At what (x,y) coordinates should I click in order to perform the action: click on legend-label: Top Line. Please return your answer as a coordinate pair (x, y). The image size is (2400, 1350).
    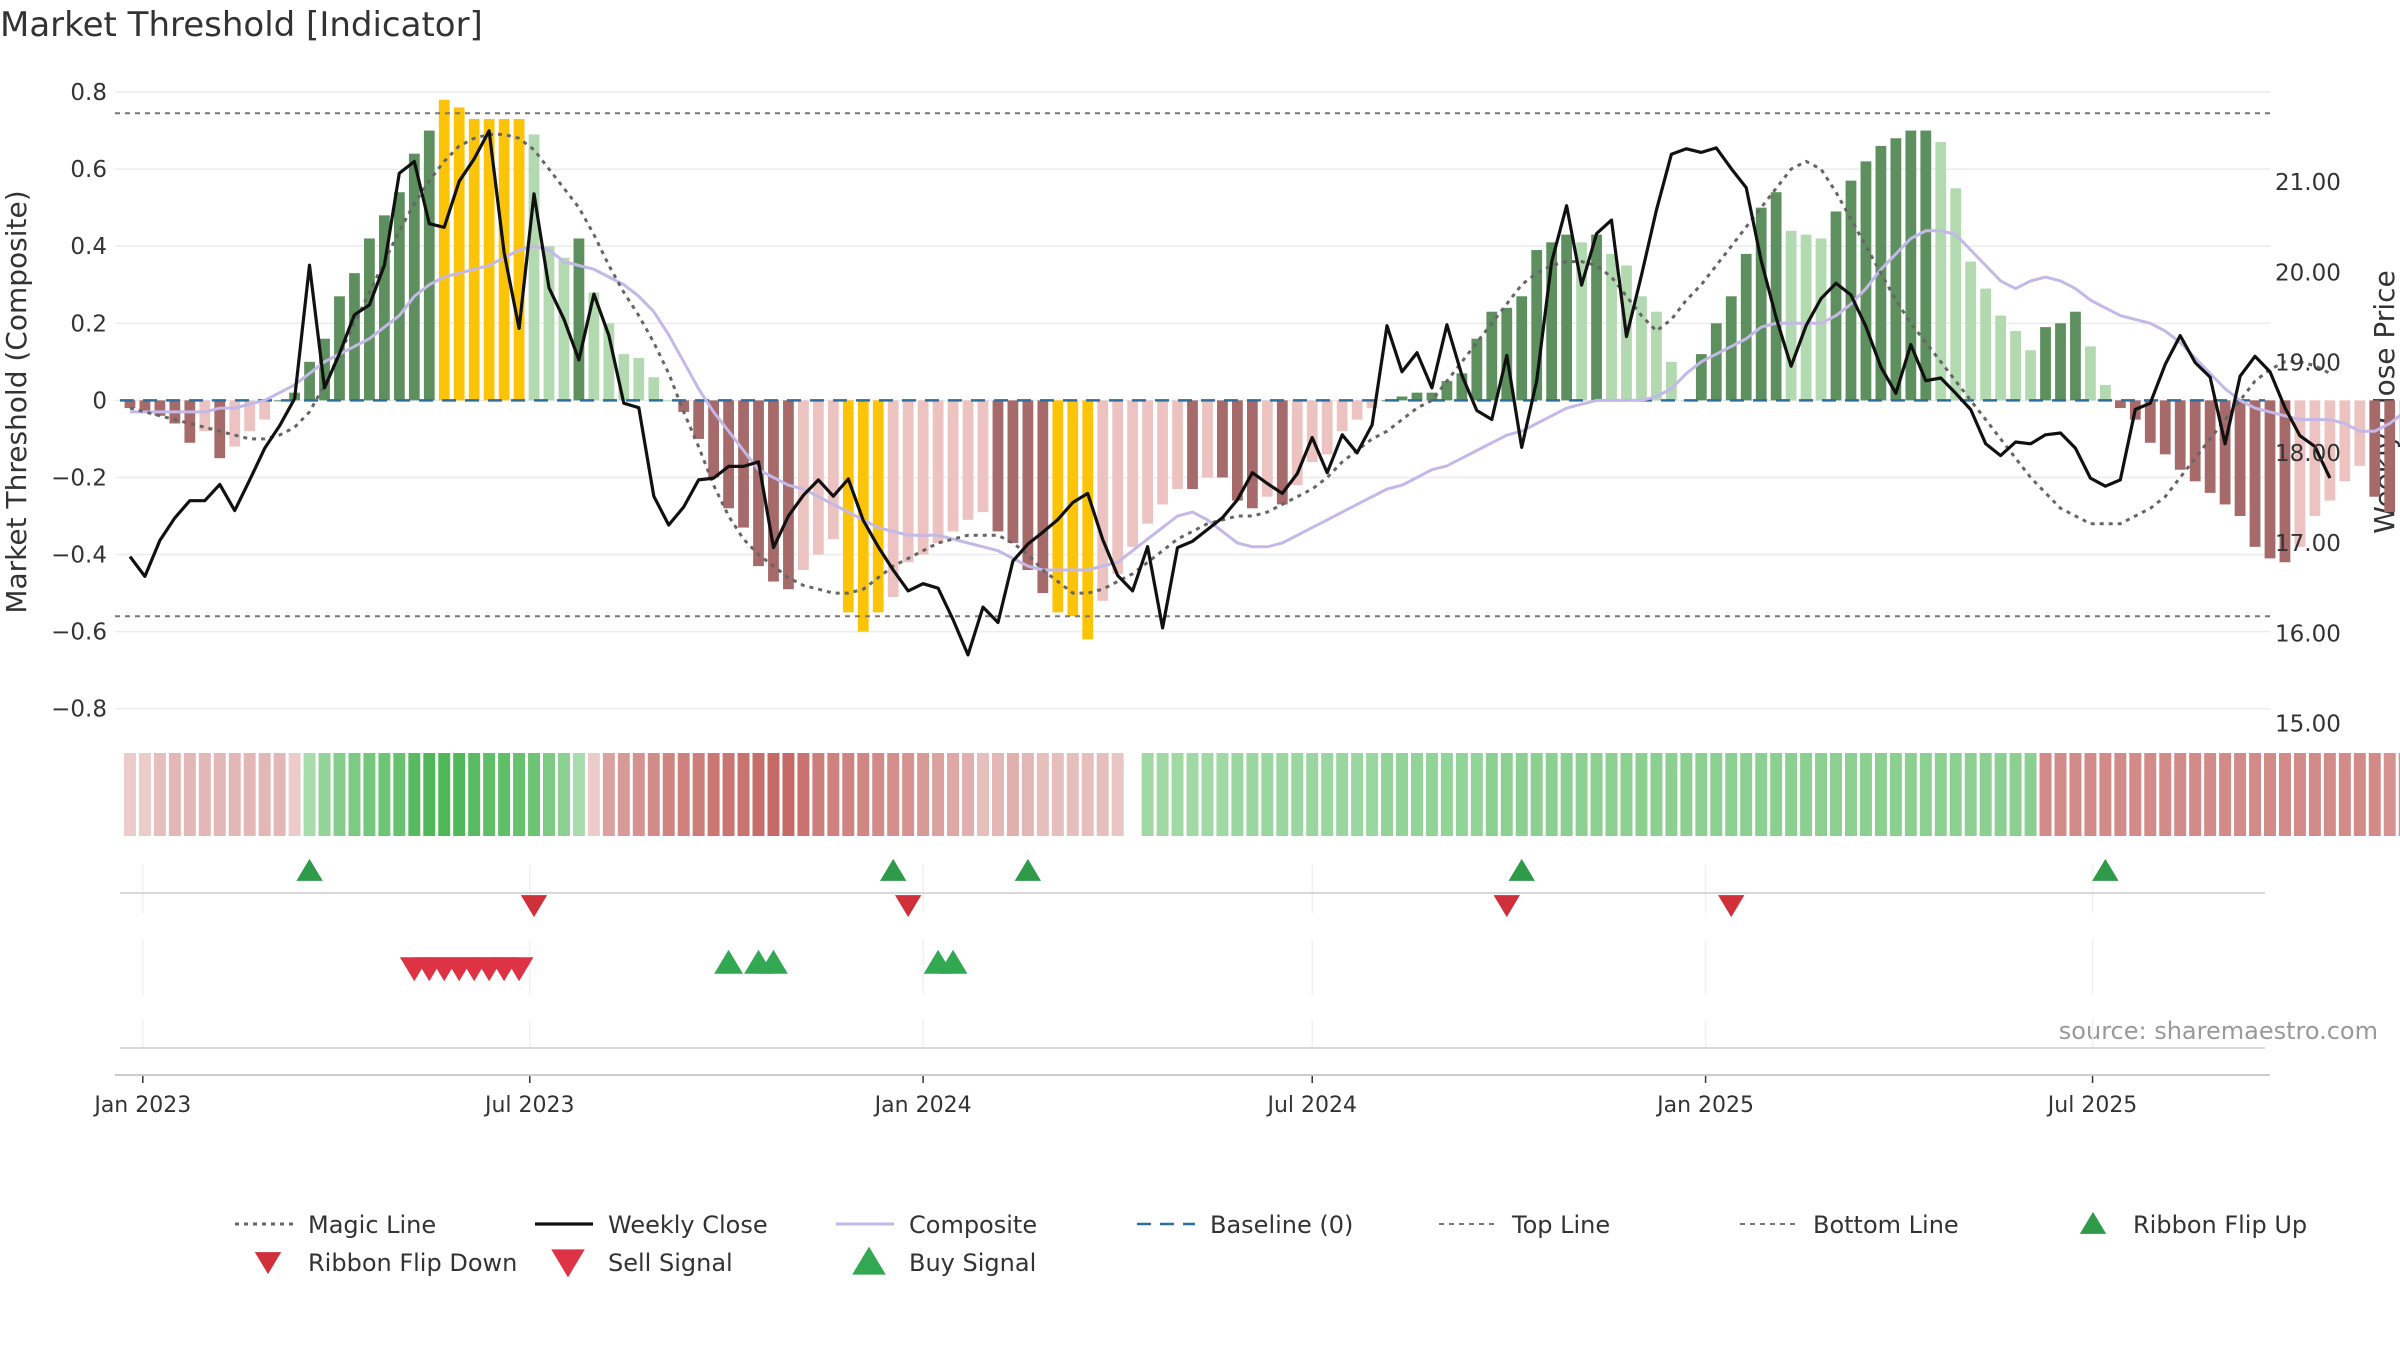
    Looking at the image, I should click on (1560, 1225).